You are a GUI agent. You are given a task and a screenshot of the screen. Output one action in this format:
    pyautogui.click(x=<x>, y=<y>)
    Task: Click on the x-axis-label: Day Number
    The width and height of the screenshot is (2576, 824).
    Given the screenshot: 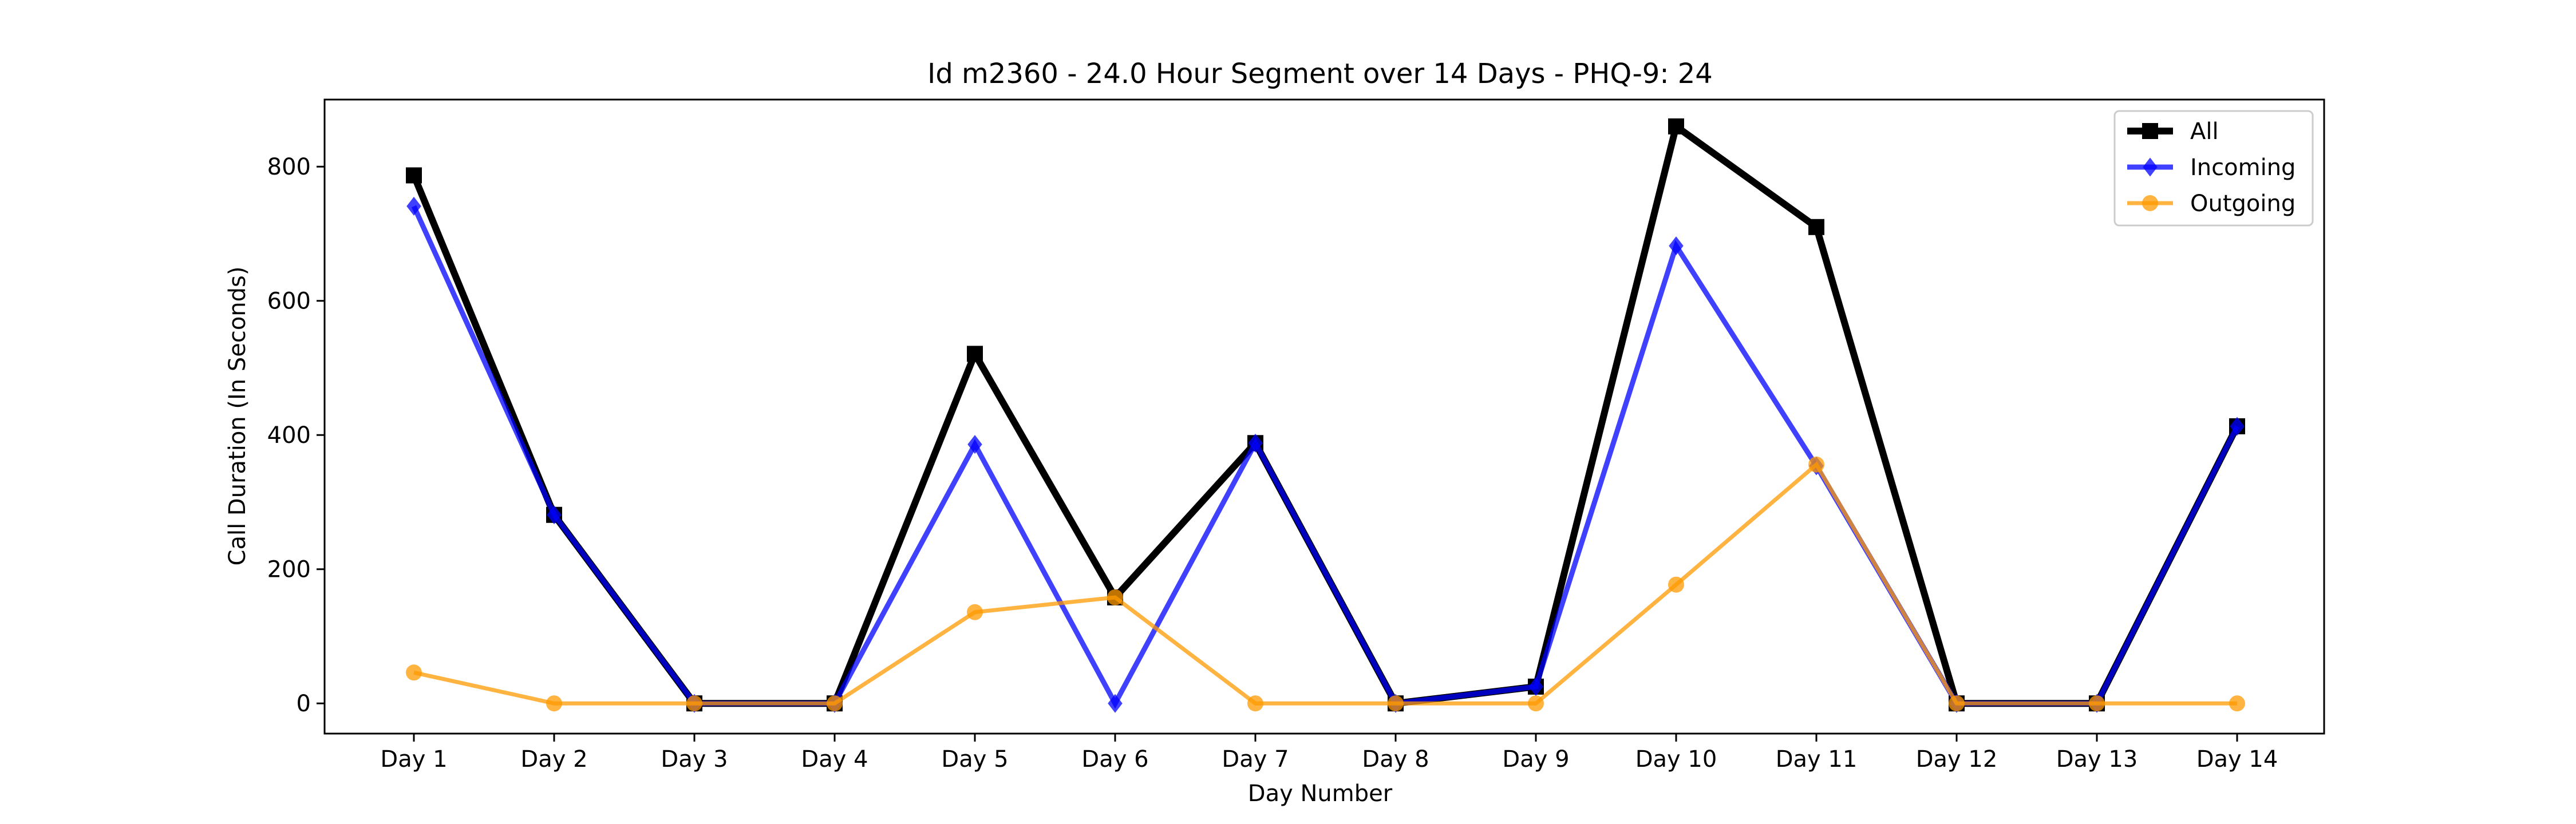 What is the action you would take?
    pyautogui.click(x=1320, y=794)
    